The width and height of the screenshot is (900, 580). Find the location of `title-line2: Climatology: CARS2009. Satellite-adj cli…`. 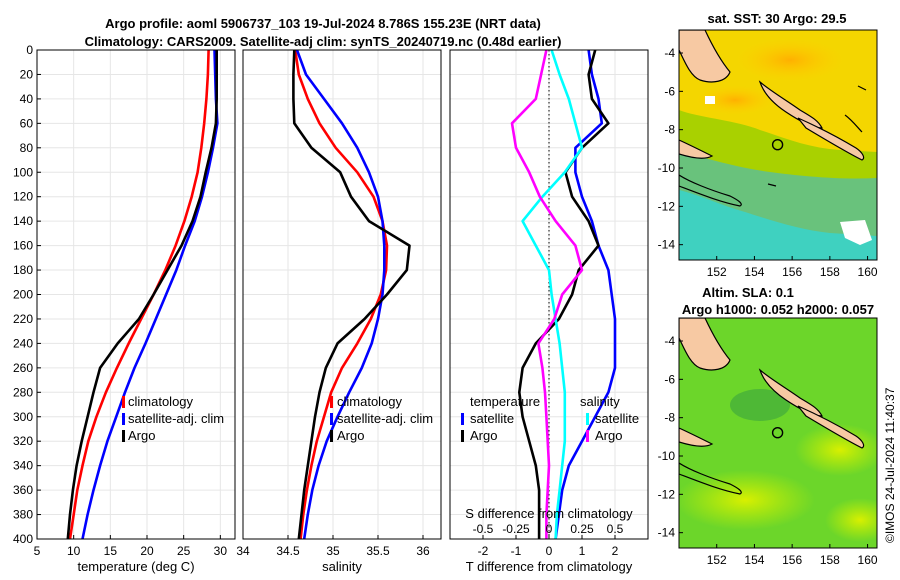

title-line2: Climatology: CARS2009. Satellite-adj cli… is located at coordinates (323, 41).